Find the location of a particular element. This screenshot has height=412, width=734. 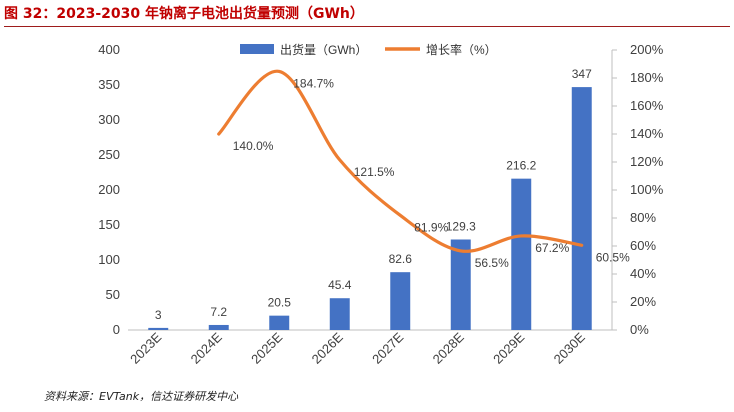

y-right-tick-label: 60% is located at coordinates (643, 245).